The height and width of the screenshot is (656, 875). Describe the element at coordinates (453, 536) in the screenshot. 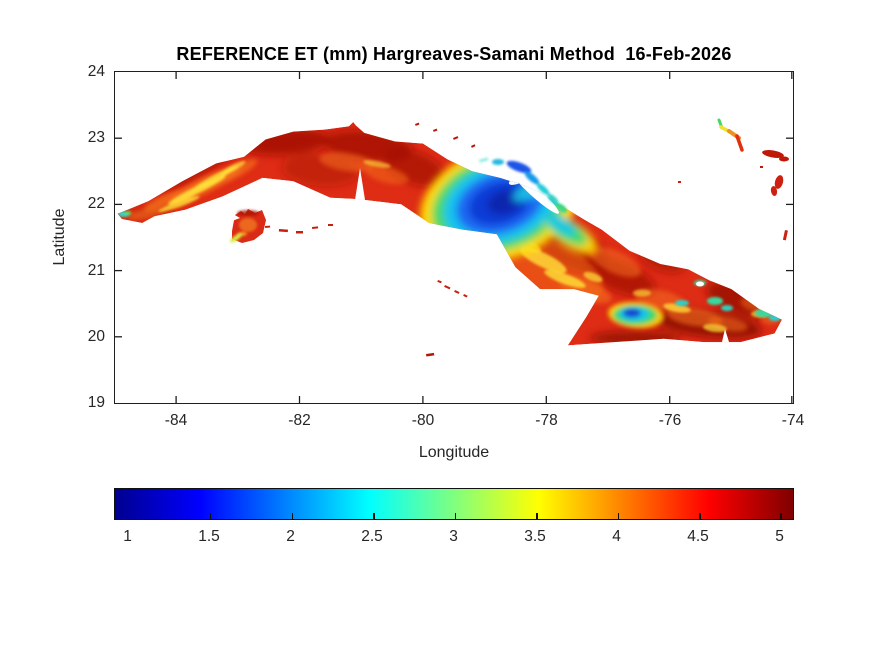

I see `colorbar-tick-label: 3` at that location.